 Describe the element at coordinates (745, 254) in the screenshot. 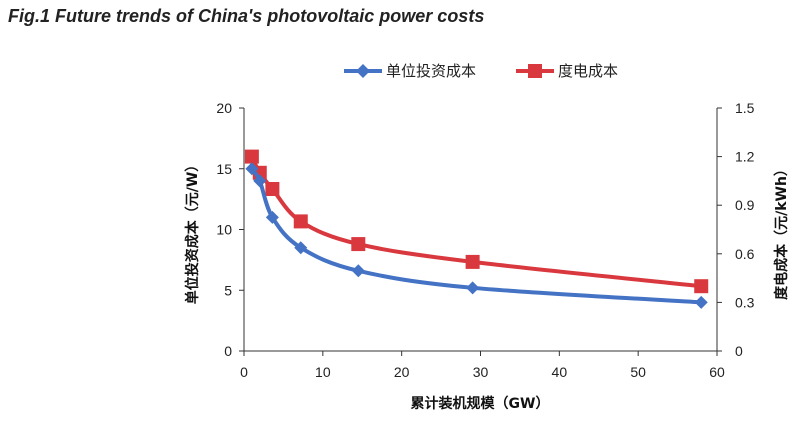

I see `right-tick-label: 0.6` at that location.